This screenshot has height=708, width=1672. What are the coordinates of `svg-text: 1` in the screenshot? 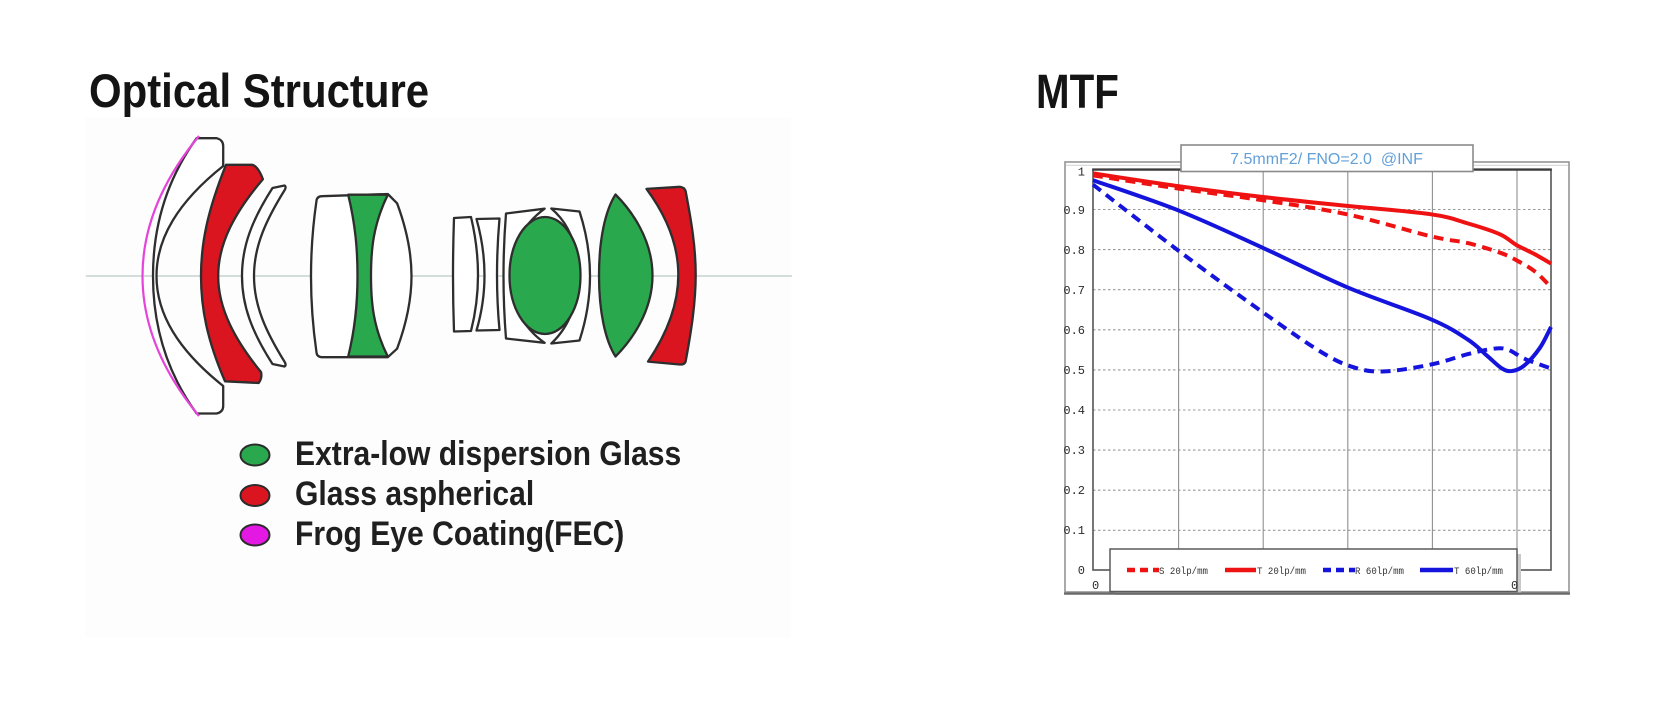 It's located at (1081, 173).